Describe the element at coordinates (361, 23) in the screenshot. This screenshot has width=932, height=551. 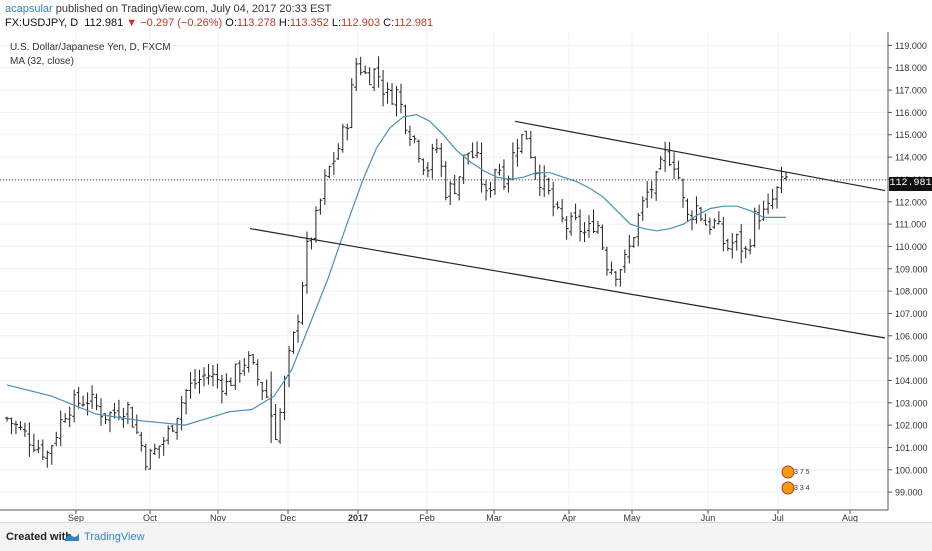
I see `low-value: 112.903` at that location.